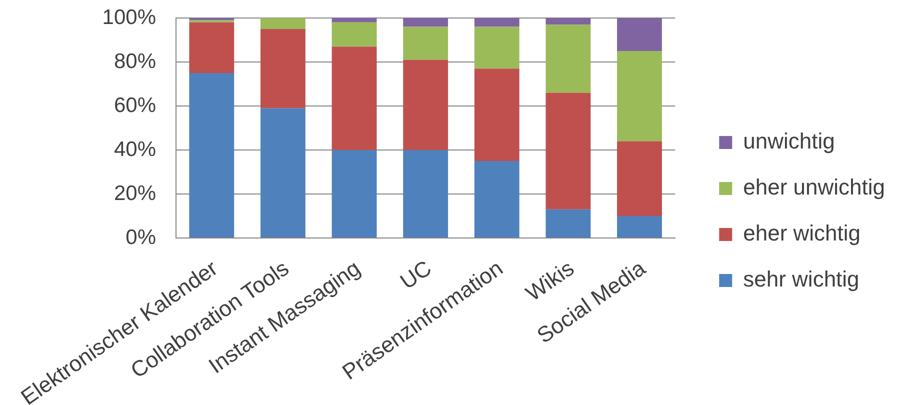 The width and height of the screenshot is (901, 405). Describe the element at coordinates (135, 105) in the screenshot. I see `y-tick-label: 60%` at that location.